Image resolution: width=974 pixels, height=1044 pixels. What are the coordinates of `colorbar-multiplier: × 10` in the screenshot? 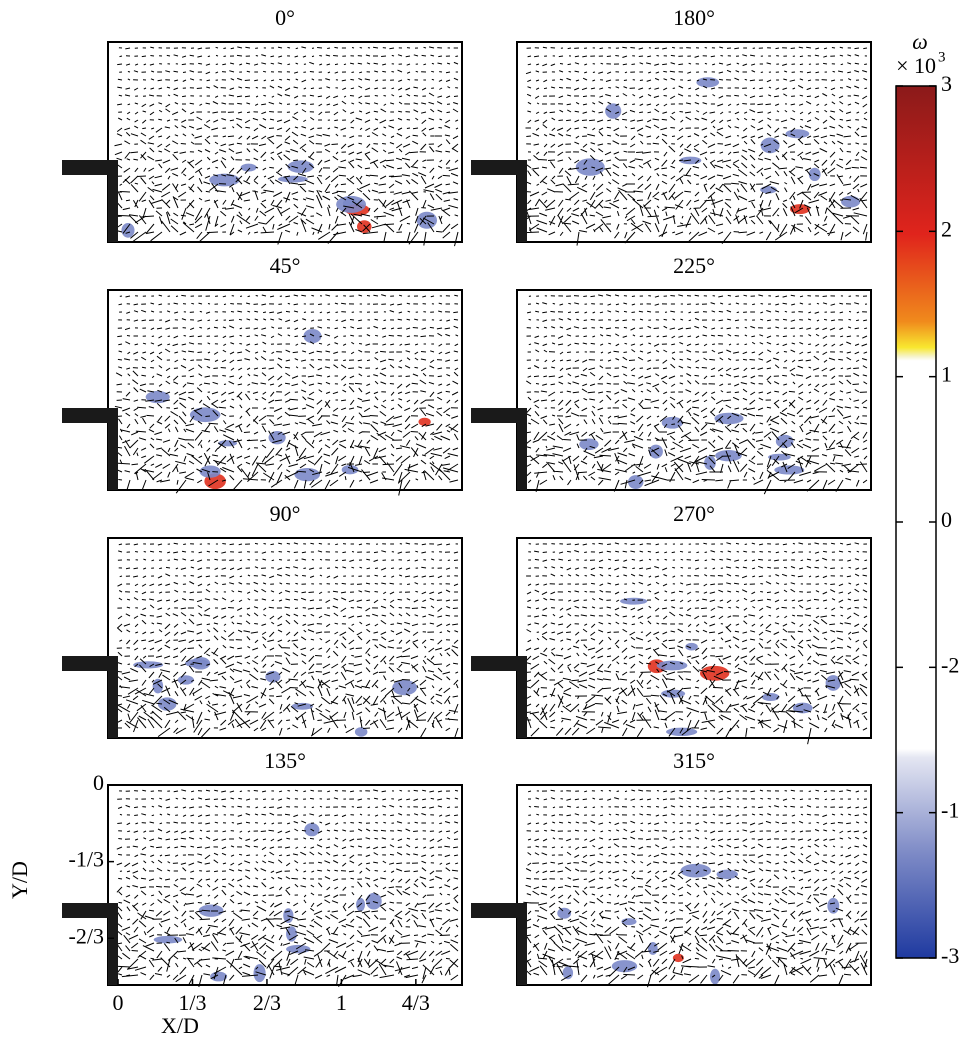 It's located at (916, 65).